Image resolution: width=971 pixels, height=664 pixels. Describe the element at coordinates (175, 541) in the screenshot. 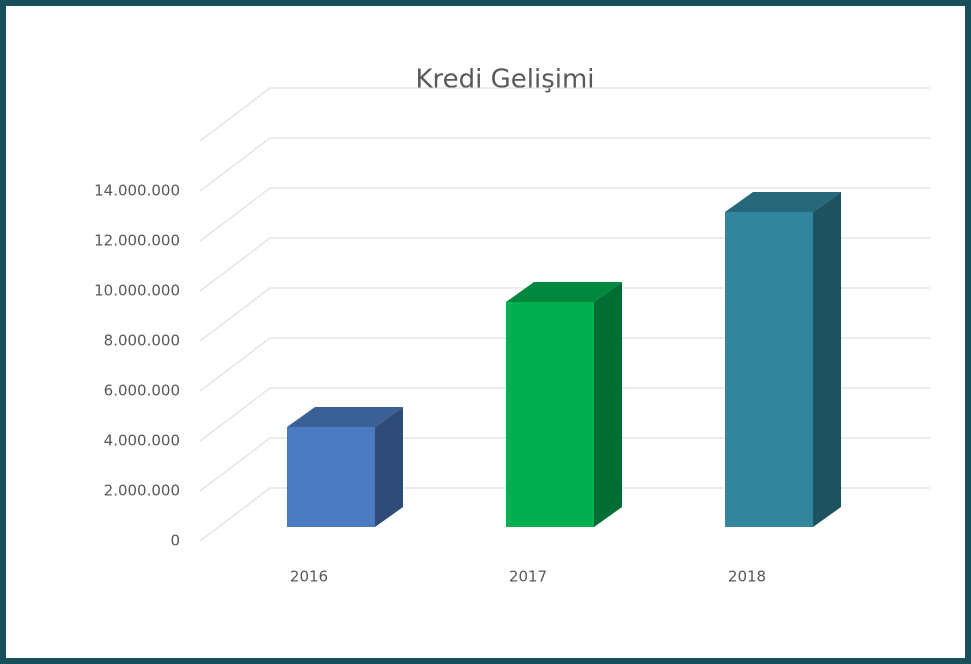

I see `y-tick-label: 0` at that location.